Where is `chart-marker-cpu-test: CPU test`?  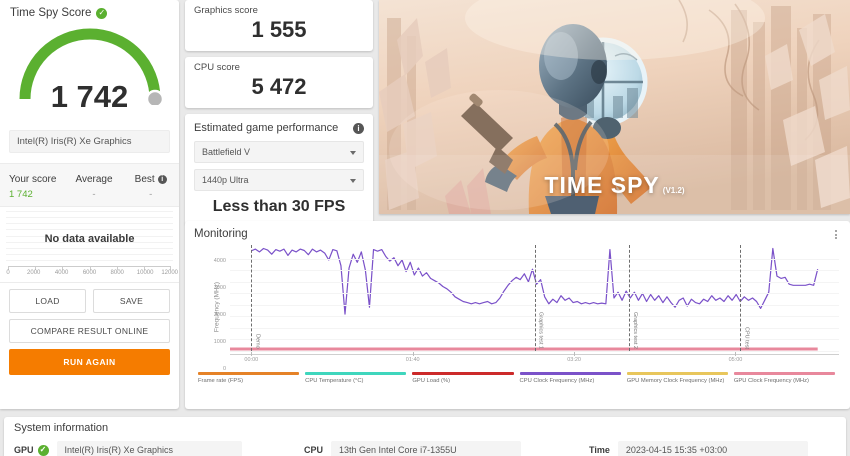
chart-marker-cpu-test: CPU test is located at coordinates (744, 298).